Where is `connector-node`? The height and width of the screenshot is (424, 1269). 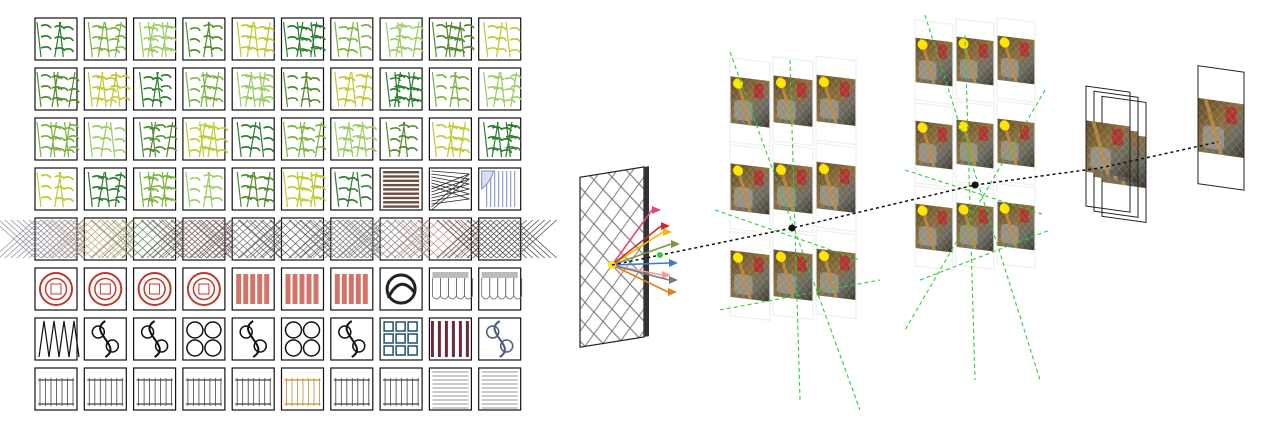
connector-node is located at coordinates (975, 185).